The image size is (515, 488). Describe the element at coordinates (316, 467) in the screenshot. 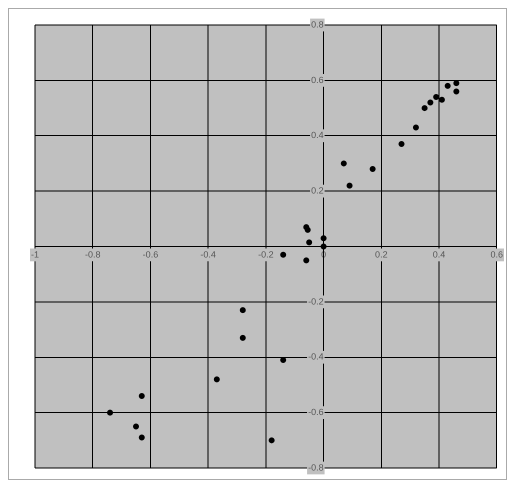

I see `y-tick-label: -0.8` at that location.